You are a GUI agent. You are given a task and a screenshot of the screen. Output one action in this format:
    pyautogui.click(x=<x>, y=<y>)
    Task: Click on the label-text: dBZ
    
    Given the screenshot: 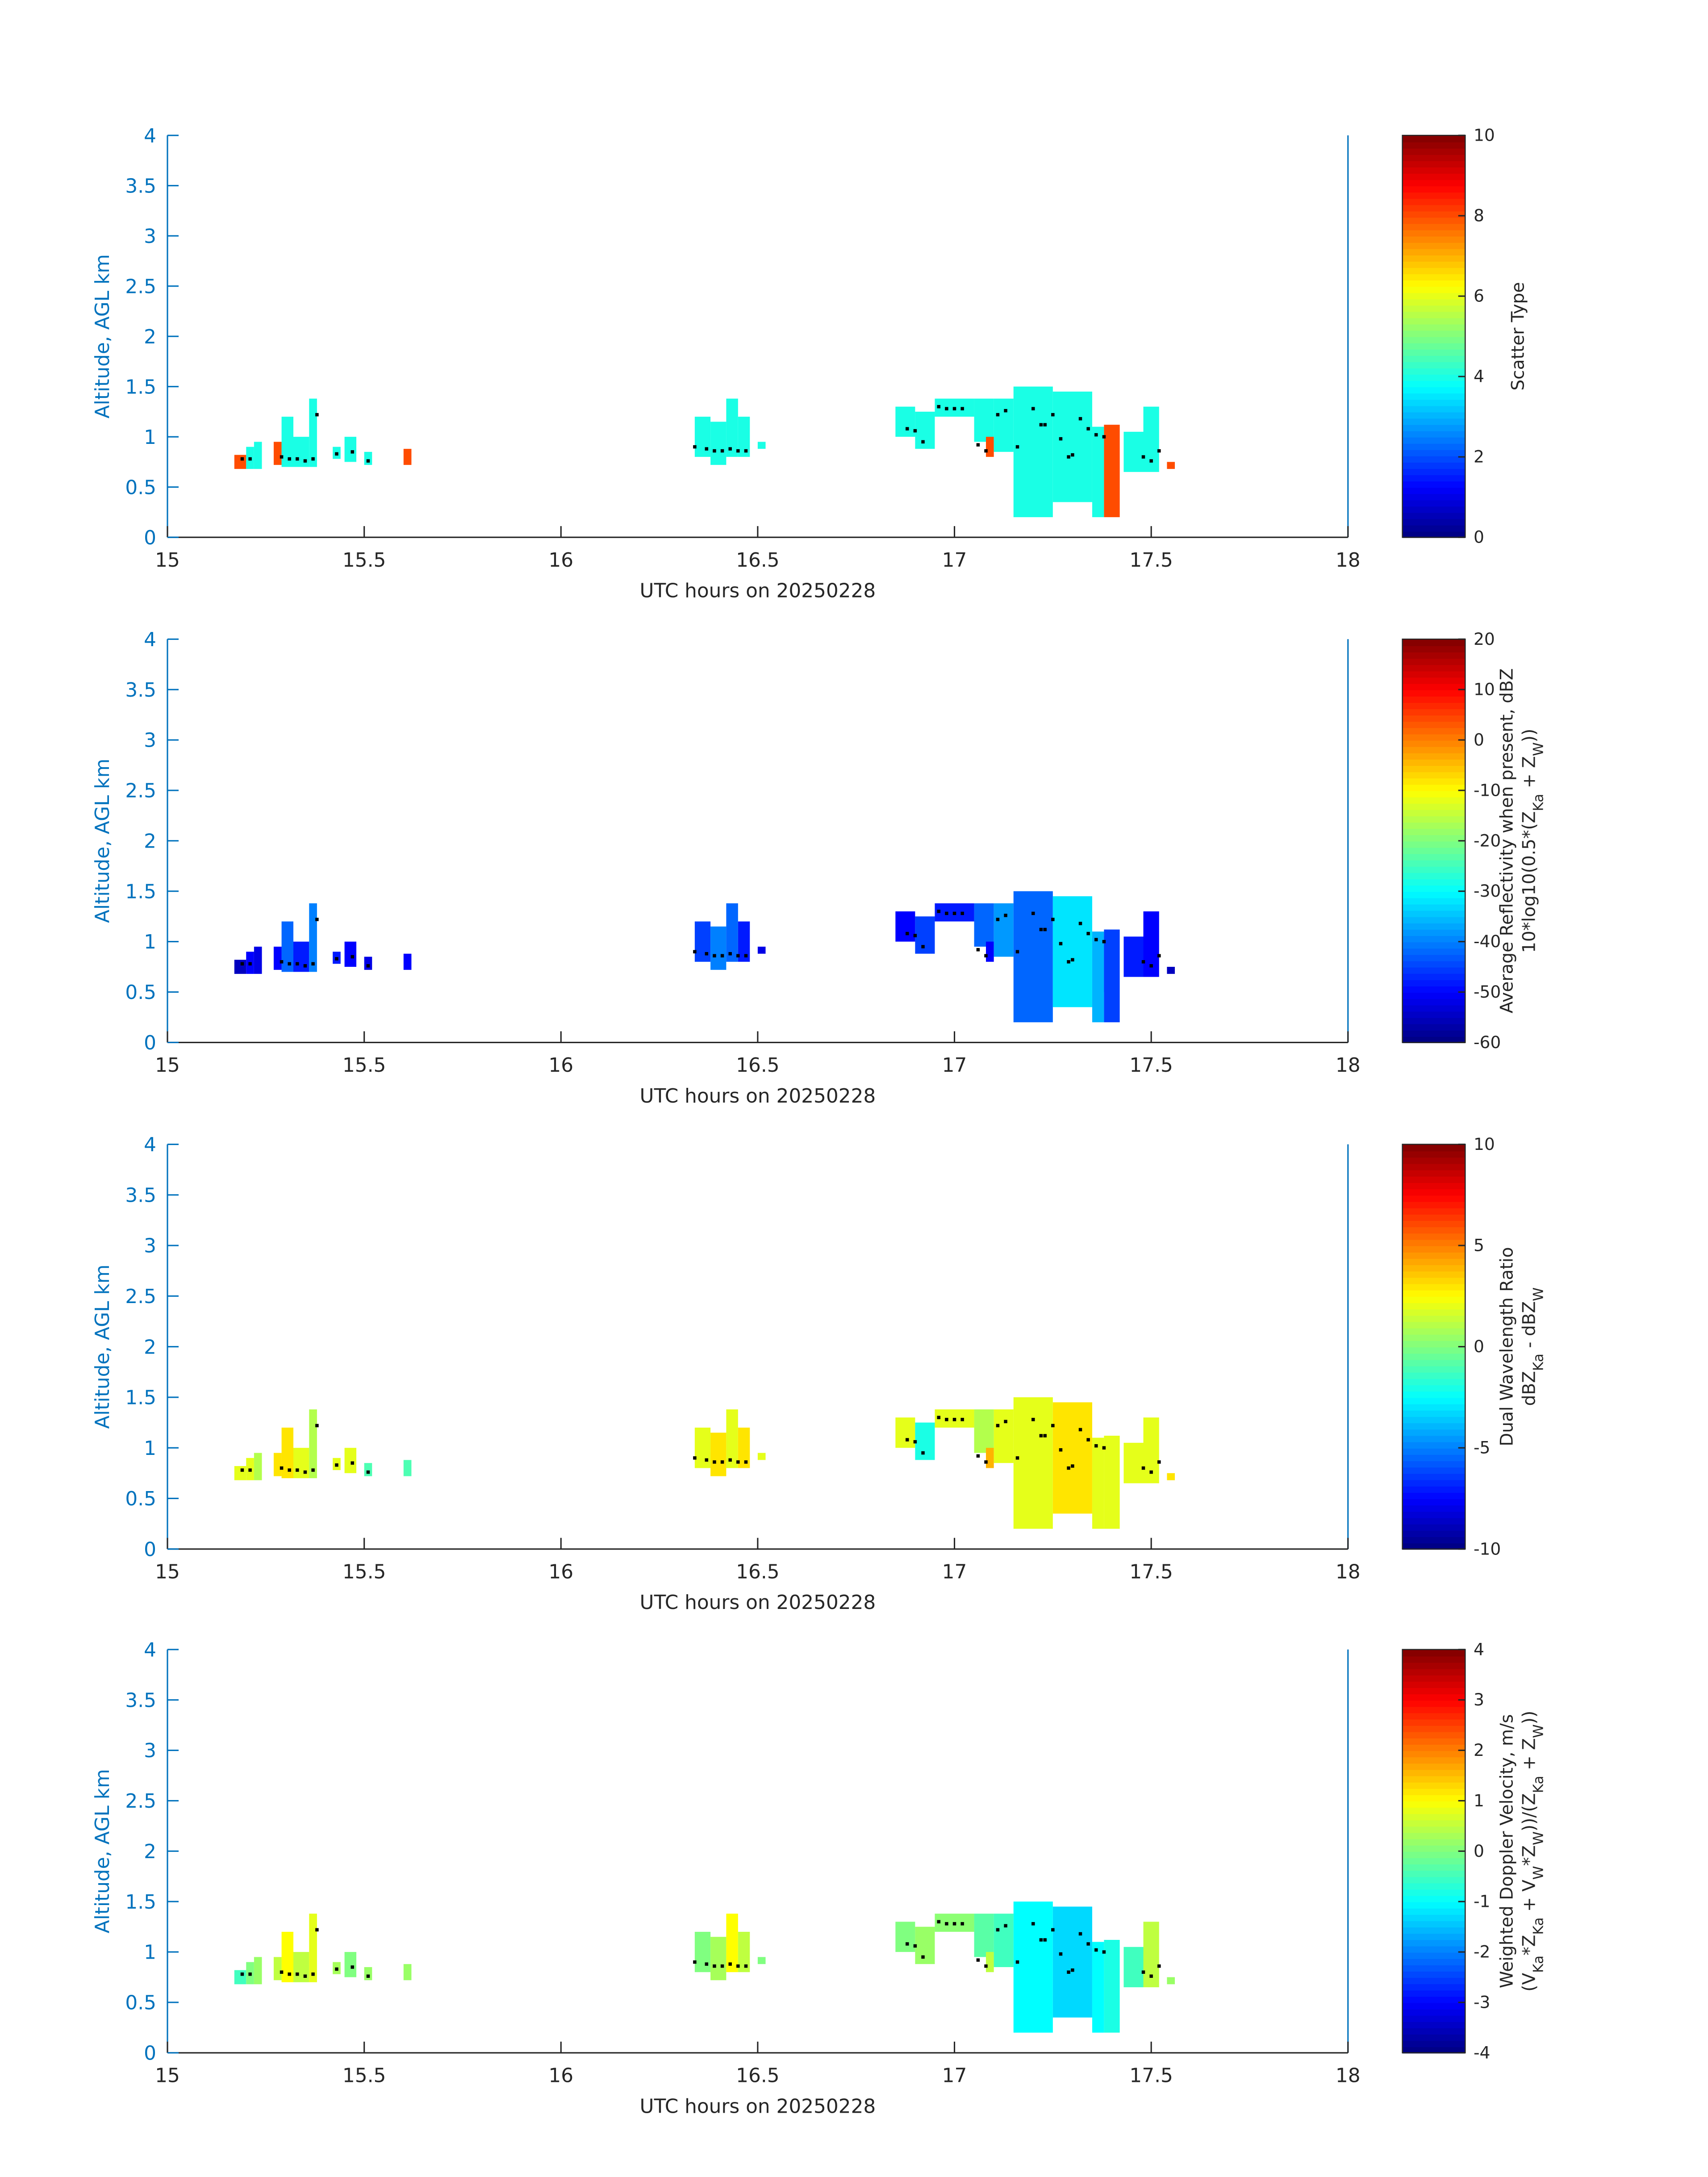 What is the action you would take?
    pyautogui.click(x=1530, y=1388)
    